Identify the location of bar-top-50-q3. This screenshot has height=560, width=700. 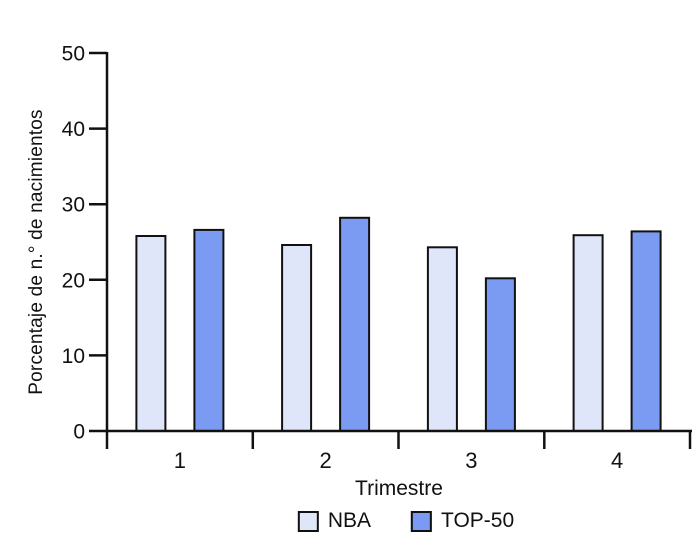
(500, 354).